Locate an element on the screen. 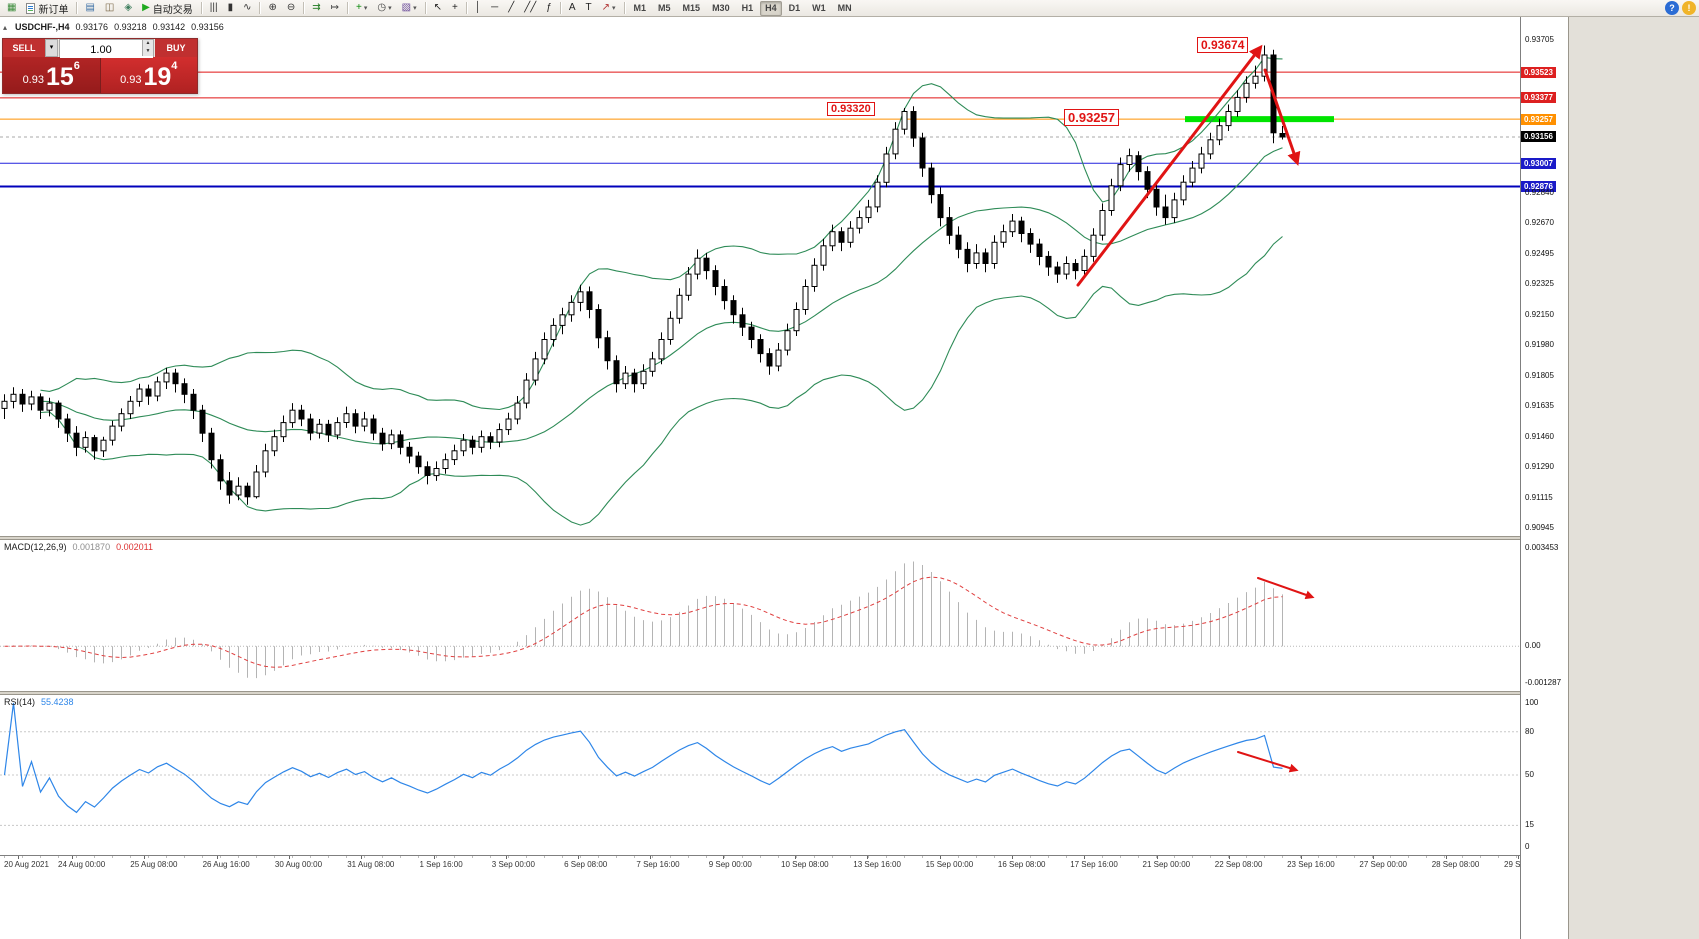 This screenshot has height=939, width=1699. price-label-0.93007: 0.93007 is located at coordinates (1538, 163).